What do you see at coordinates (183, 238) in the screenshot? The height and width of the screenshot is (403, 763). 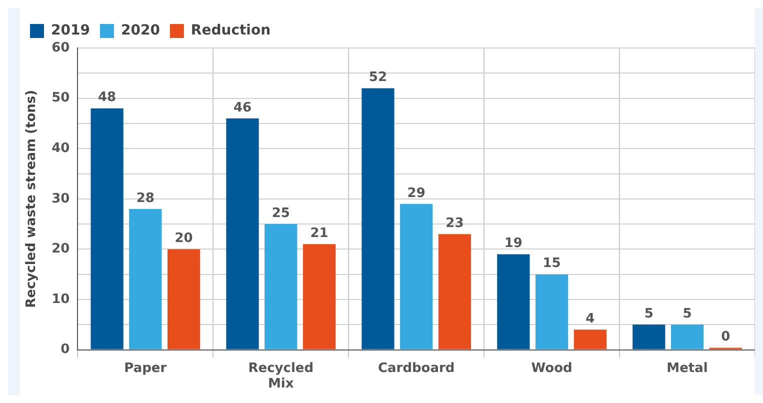 I see `data-label: 20` at bounding box center [183, 238].